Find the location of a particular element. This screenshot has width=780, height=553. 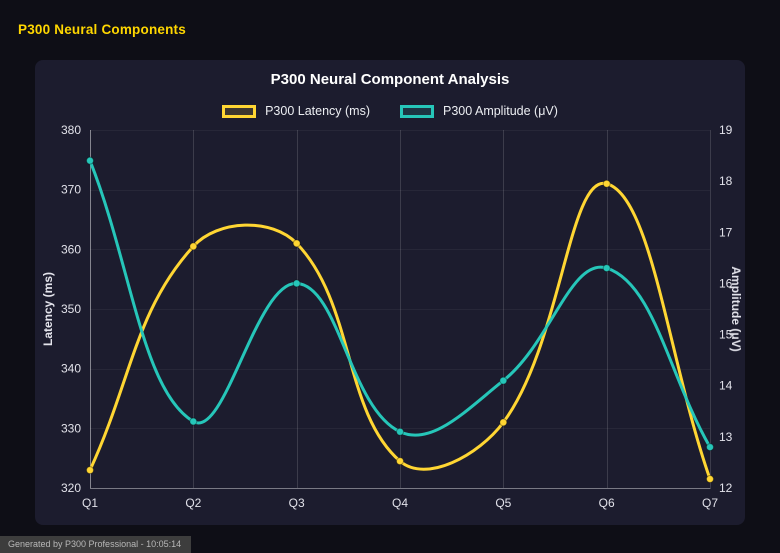

right-axis-title: Amplitude (μV) is located at coordinates (736, 309).